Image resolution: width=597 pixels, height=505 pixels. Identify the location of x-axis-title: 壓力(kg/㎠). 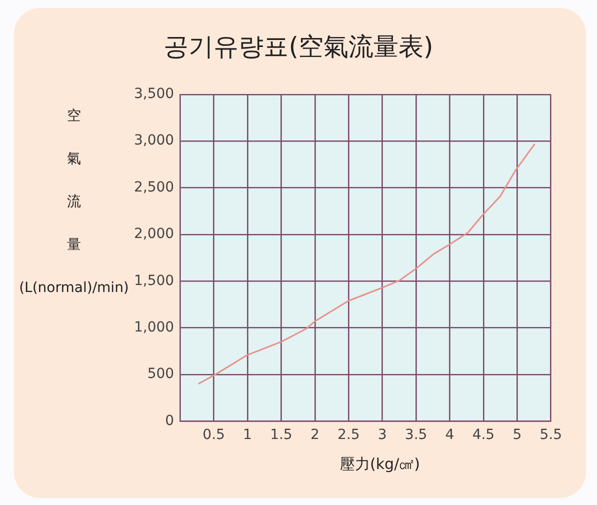
(380, 464).